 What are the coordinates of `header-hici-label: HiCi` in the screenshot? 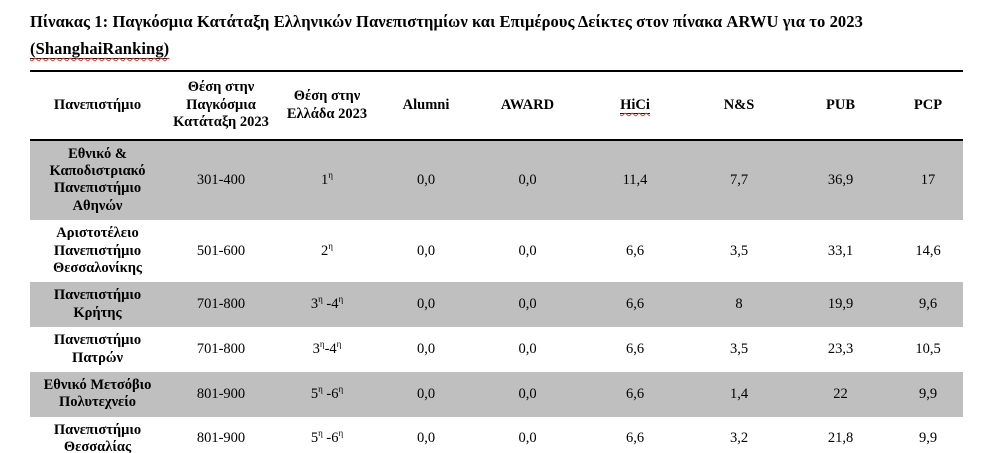 It's located at (635, 105).